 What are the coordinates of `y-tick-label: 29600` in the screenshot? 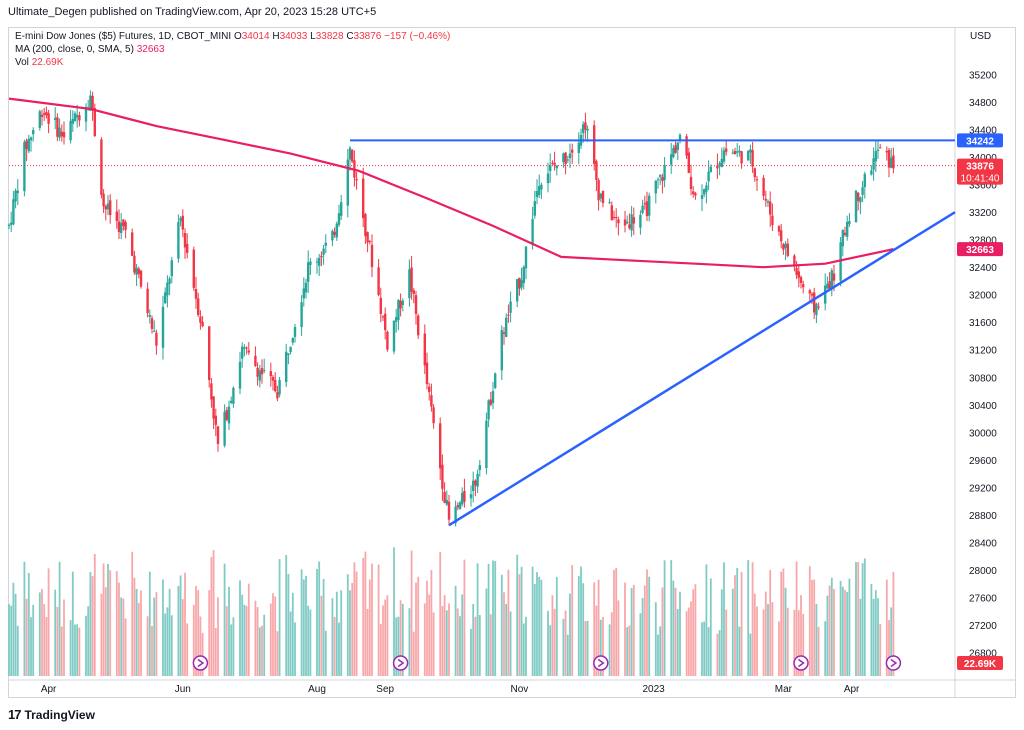 It's located at (983, 461).